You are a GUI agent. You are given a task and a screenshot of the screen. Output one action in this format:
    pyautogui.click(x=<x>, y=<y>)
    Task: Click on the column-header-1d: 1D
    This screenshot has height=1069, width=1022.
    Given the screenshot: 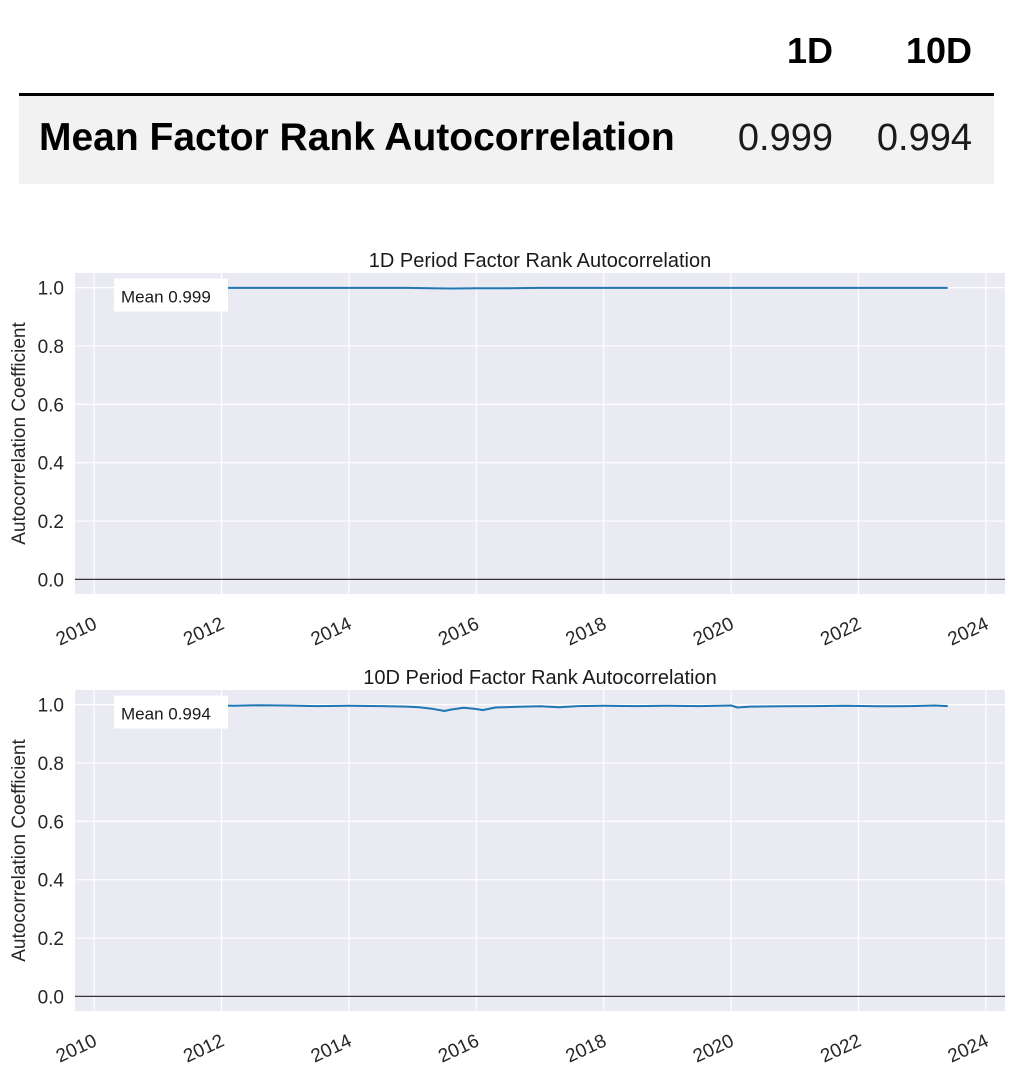 What is the action you would take?
    pyautogui.click(x=809, y=50)
    